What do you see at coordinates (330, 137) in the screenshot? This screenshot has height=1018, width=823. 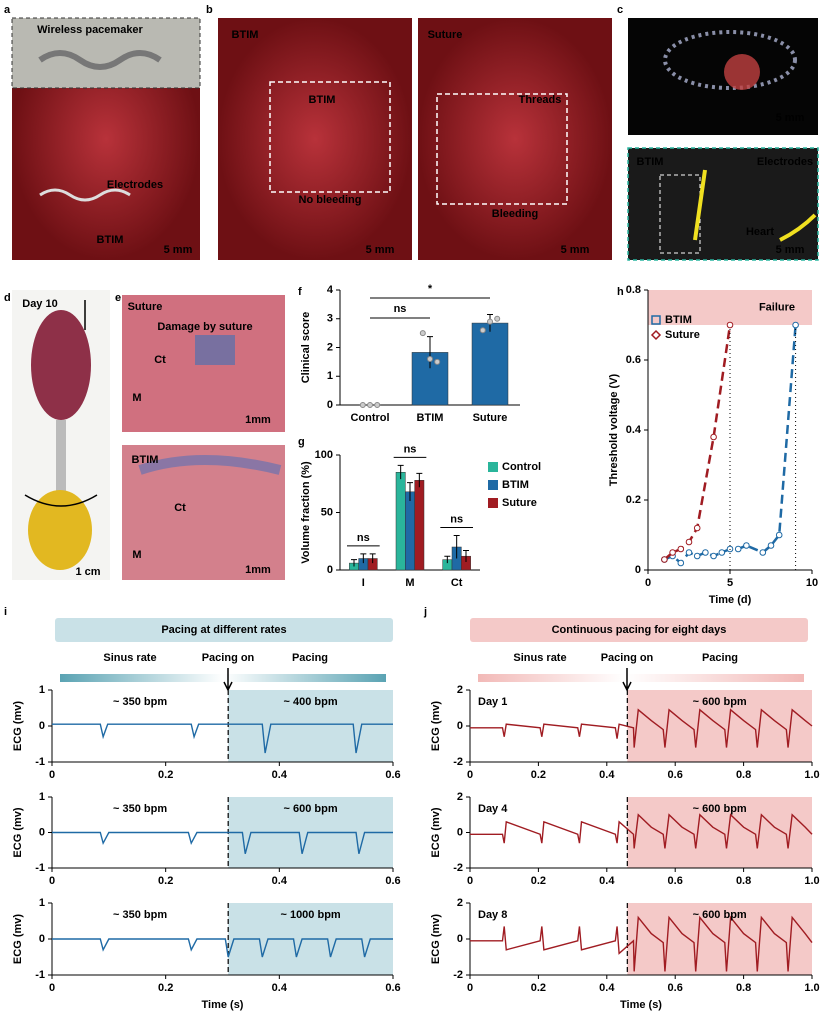 I see `roi-box` at bounding box center [330, 137].